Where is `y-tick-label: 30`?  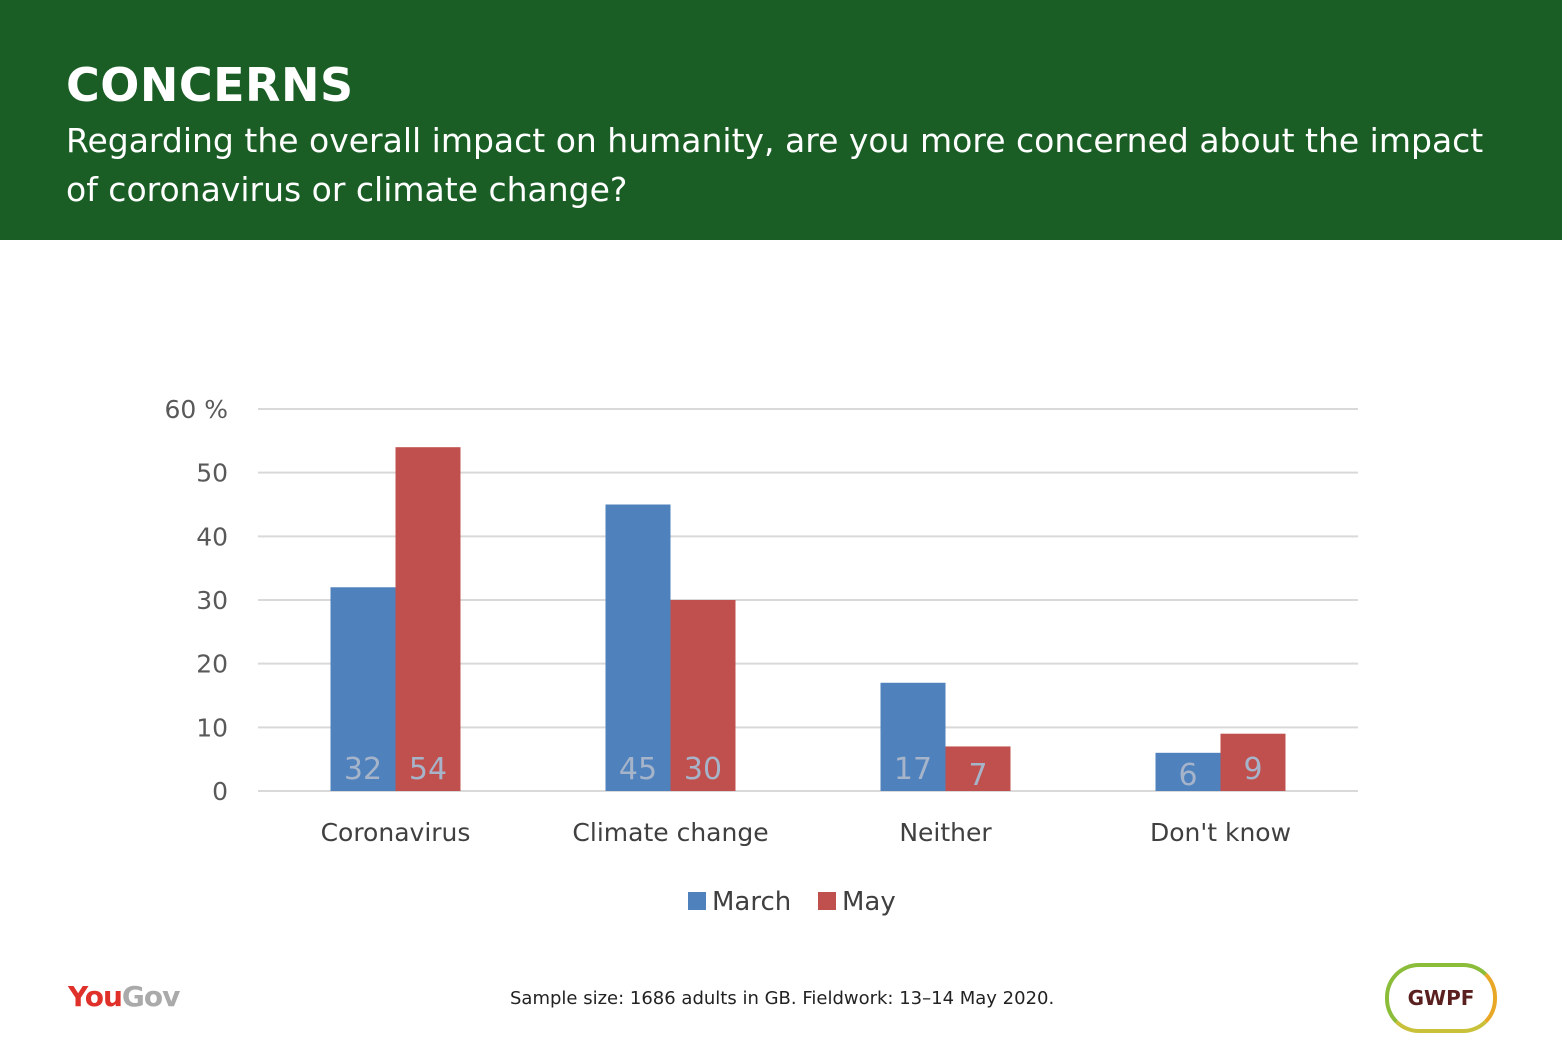 y-tick-label: 30 is located at coordinates (212, 600).